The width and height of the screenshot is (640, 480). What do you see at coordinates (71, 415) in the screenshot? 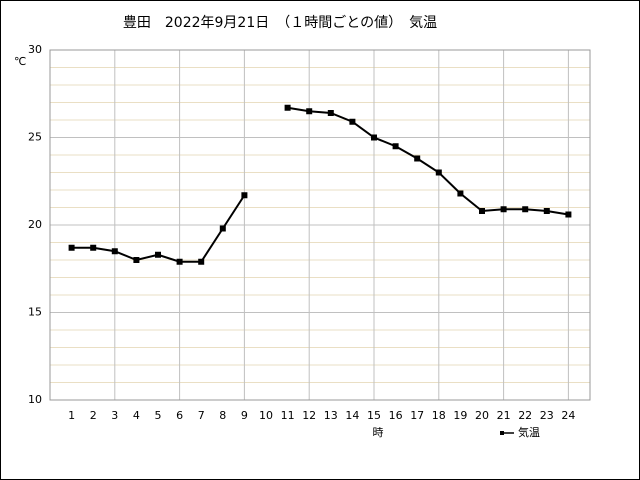
I see `x-tick-label: 1` at bounding box center [71, 415].